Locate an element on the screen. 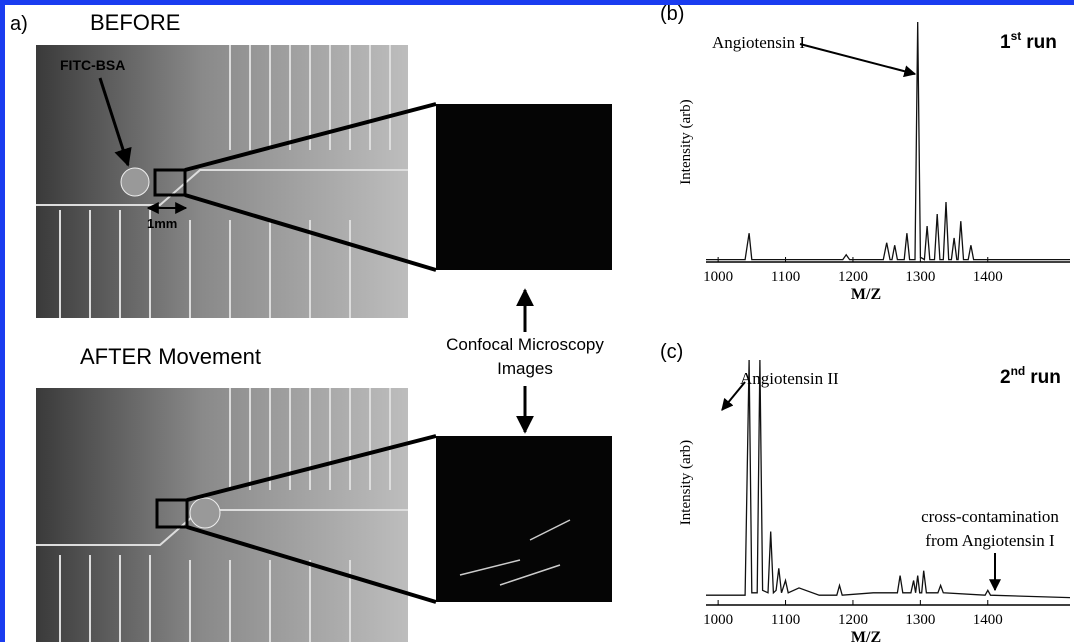 The height and width of the screenshot is (642, 1074). electrodes is located at coordinates (222, 181).